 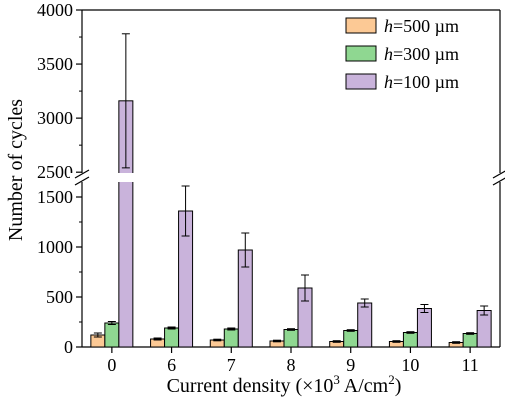 I want to click on legend-label: h=100 µm, so click(x=421, y=82).